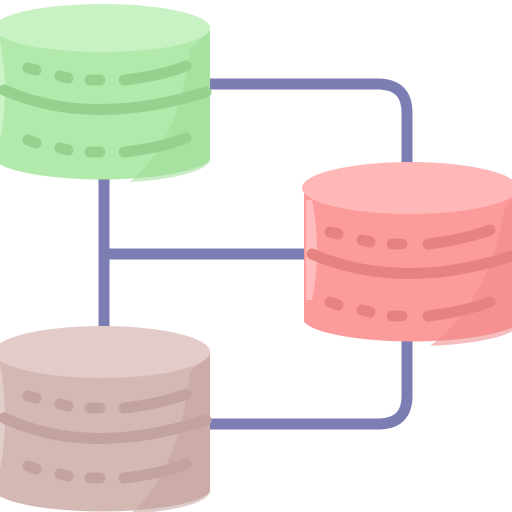 This screenshot has width=512, height=512. I want to click on database-green-icon, so click(106, 93).